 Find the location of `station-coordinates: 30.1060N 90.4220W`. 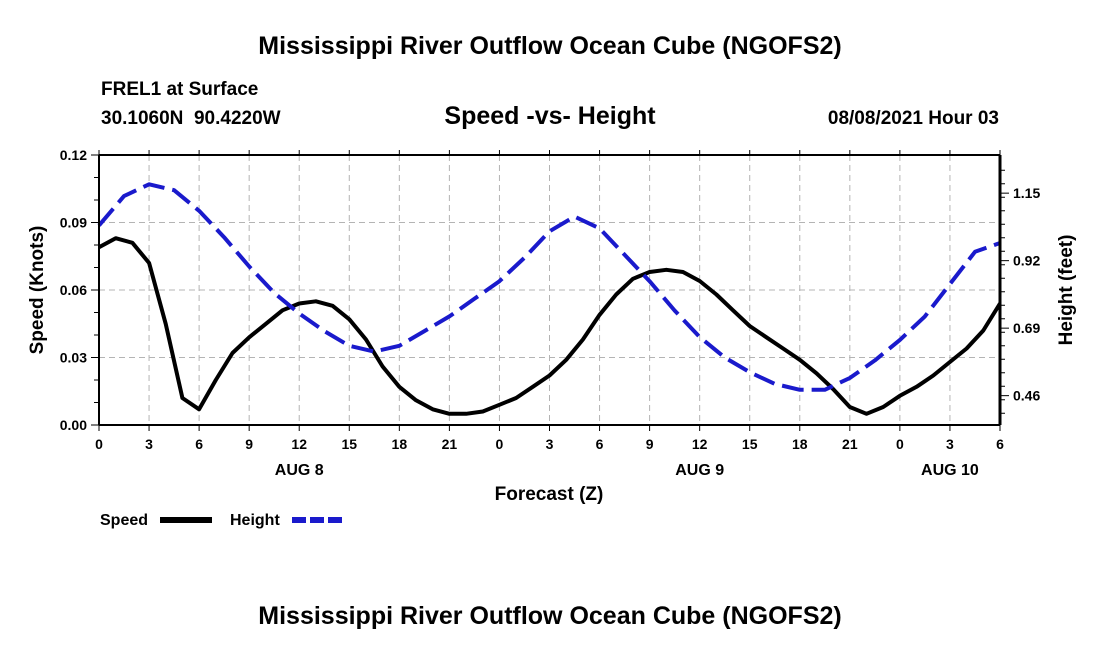

station-coordinates: 30.1060N 90.4220W is located at coordinates (191, 118).